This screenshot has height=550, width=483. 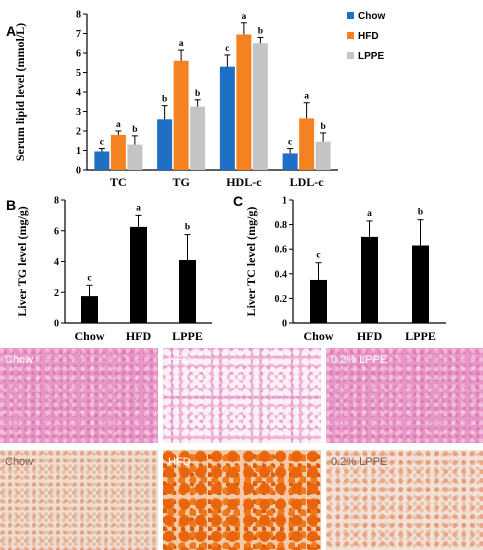 I want to click on micrograph-d-chow: Chow, so click(x=79, y=395).